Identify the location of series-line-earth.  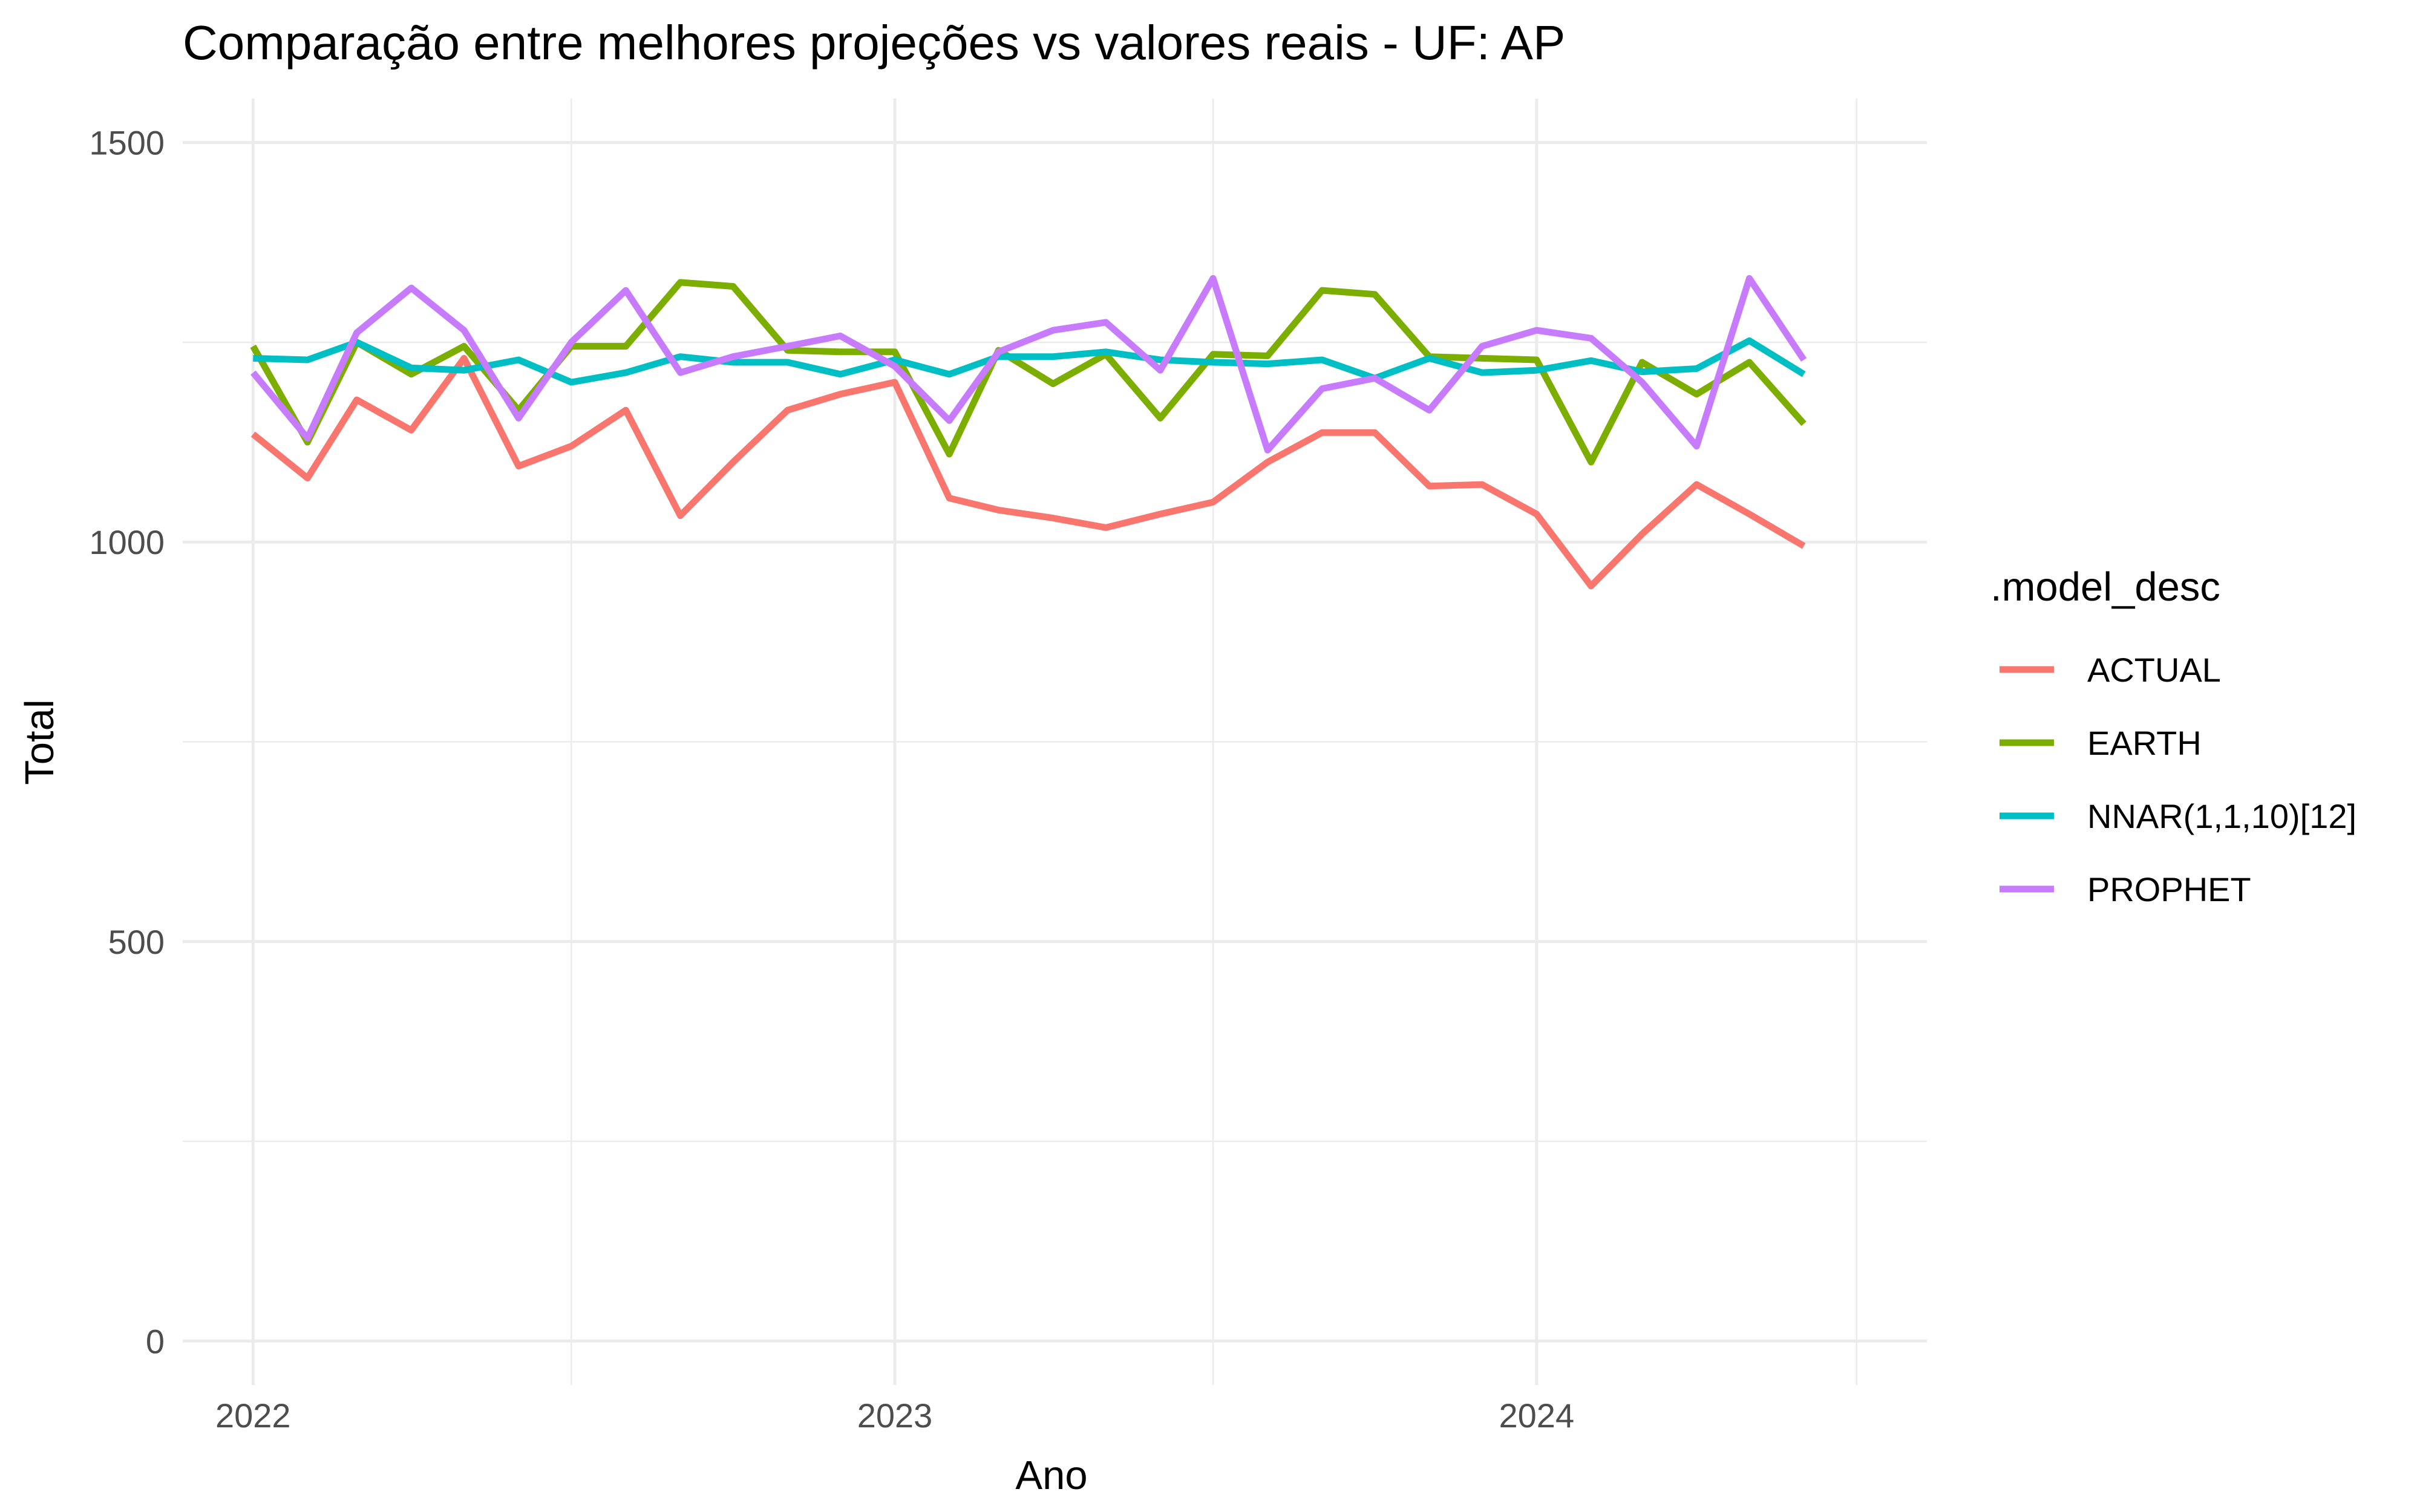
(1028, 372).